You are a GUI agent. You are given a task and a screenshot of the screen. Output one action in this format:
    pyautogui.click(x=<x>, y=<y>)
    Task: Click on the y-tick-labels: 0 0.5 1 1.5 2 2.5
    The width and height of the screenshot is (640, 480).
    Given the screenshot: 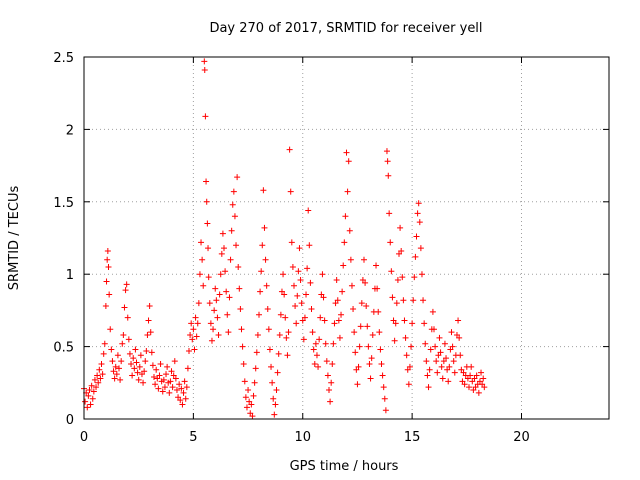 What is the action you would take?
    pyautogui.click(x=63, y=239)
    